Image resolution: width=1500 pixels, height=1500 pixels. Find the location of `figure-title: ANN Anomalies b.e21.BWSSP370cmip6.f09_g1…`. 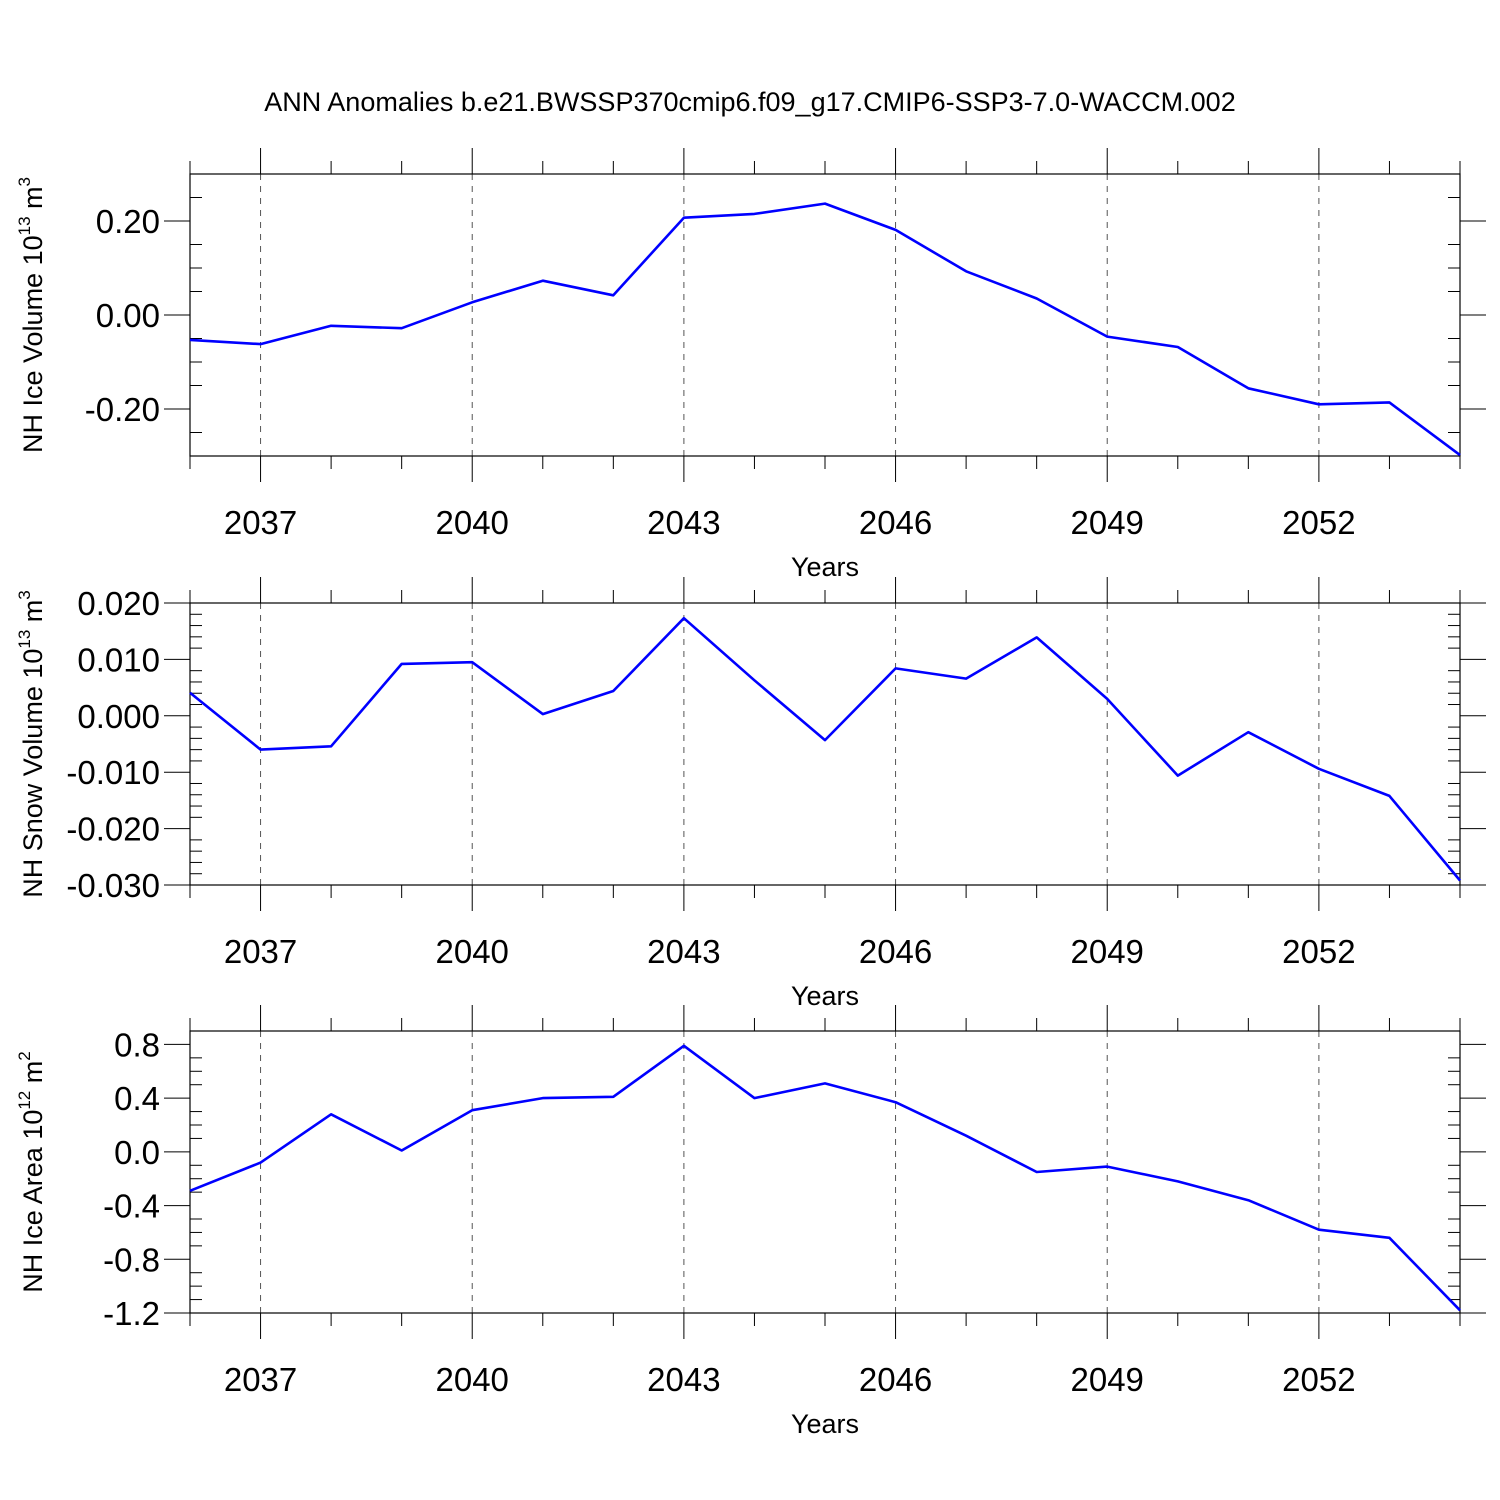

figure-title: ANN Anomalies b.e21.BWSSP370cmip6.f09_g1… is located at coordinates (749, 102).